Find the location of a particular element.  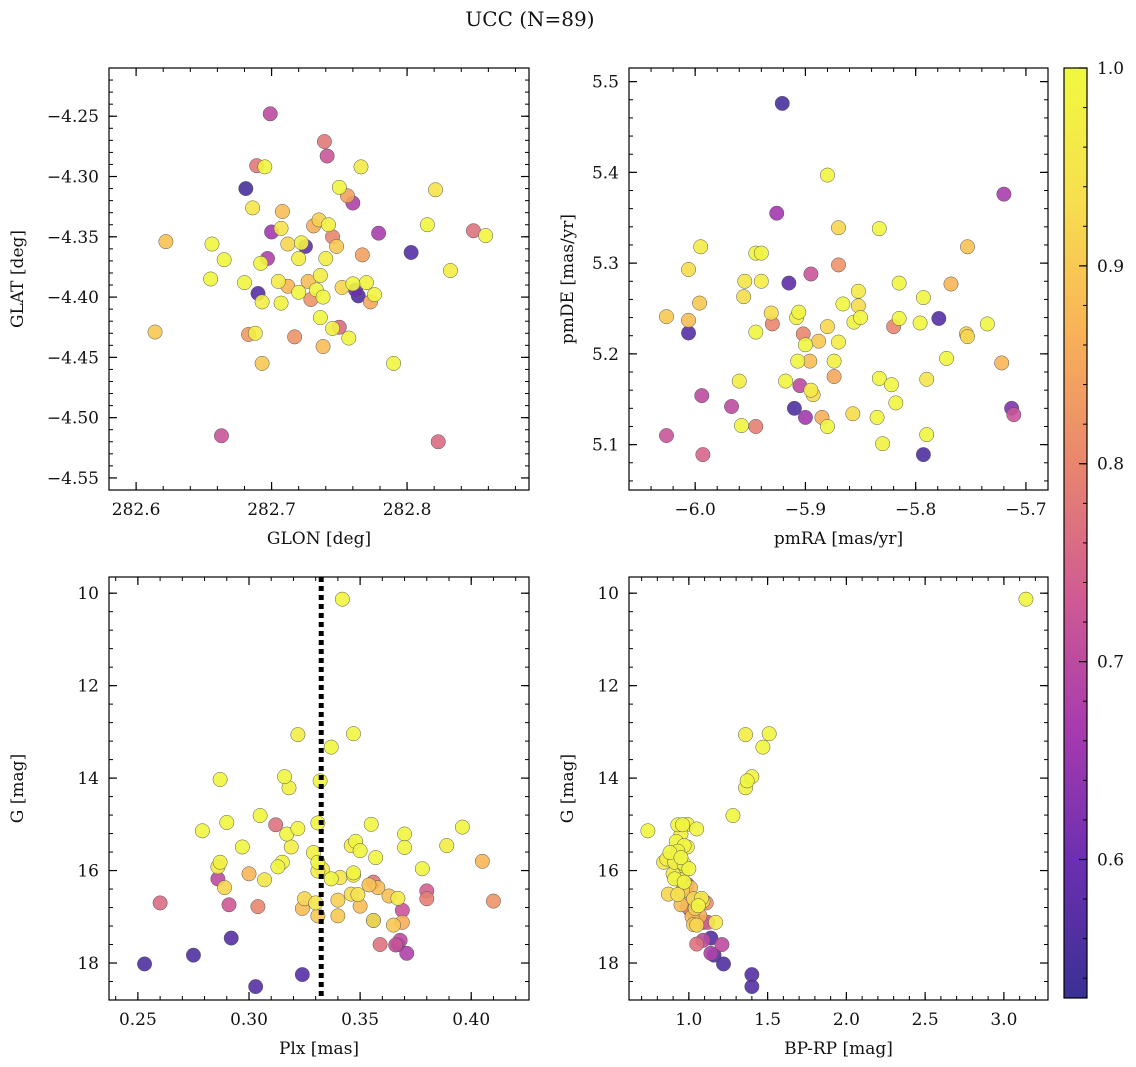

x-tick-label: 0.25 is located at coordinates (138, 1020).